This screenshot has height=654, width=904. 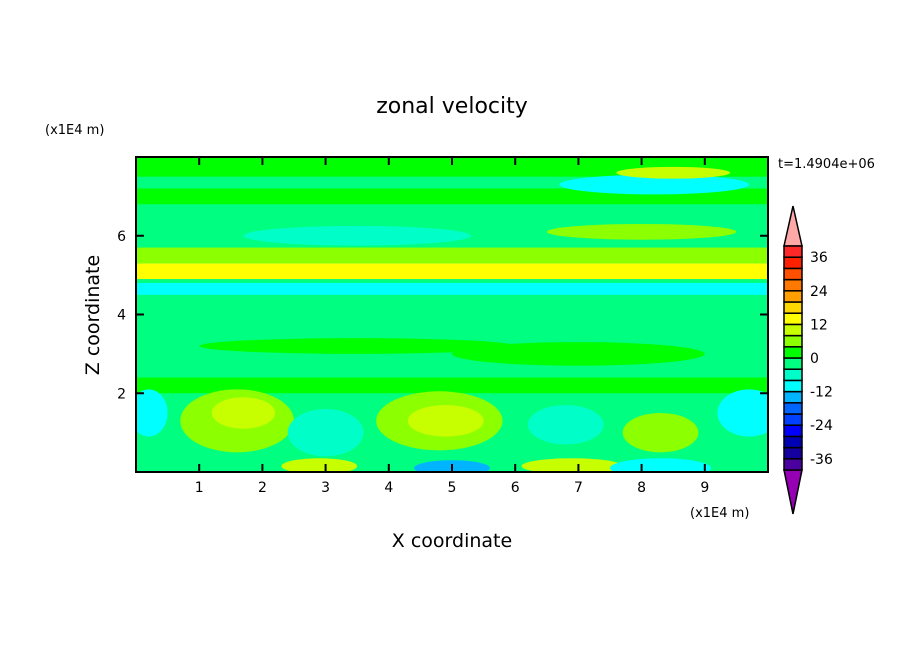 What do you see at coordinates (819, 258) in the screenshot?
I see `colorbar-tick-label: 36` at bounding box center [819, 258].